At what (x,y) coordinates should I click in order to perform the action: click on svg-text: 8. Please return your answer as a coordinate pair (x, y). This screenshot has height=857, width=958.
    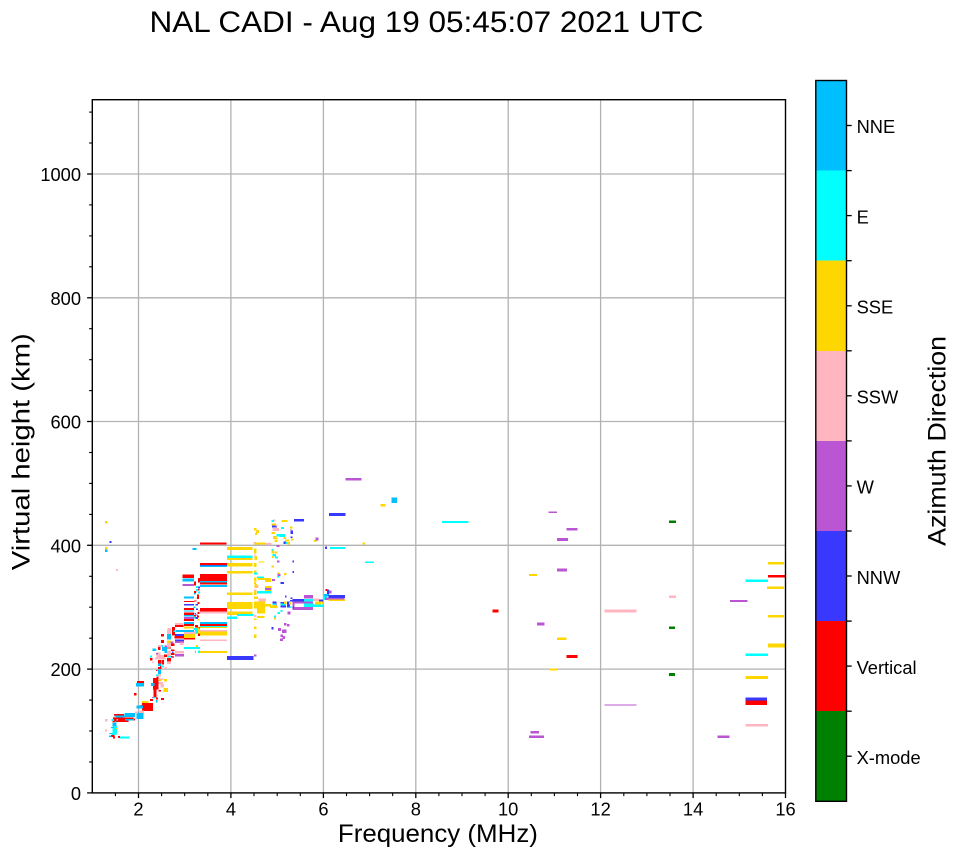
    Looking at the image, I should click on (416, 809).